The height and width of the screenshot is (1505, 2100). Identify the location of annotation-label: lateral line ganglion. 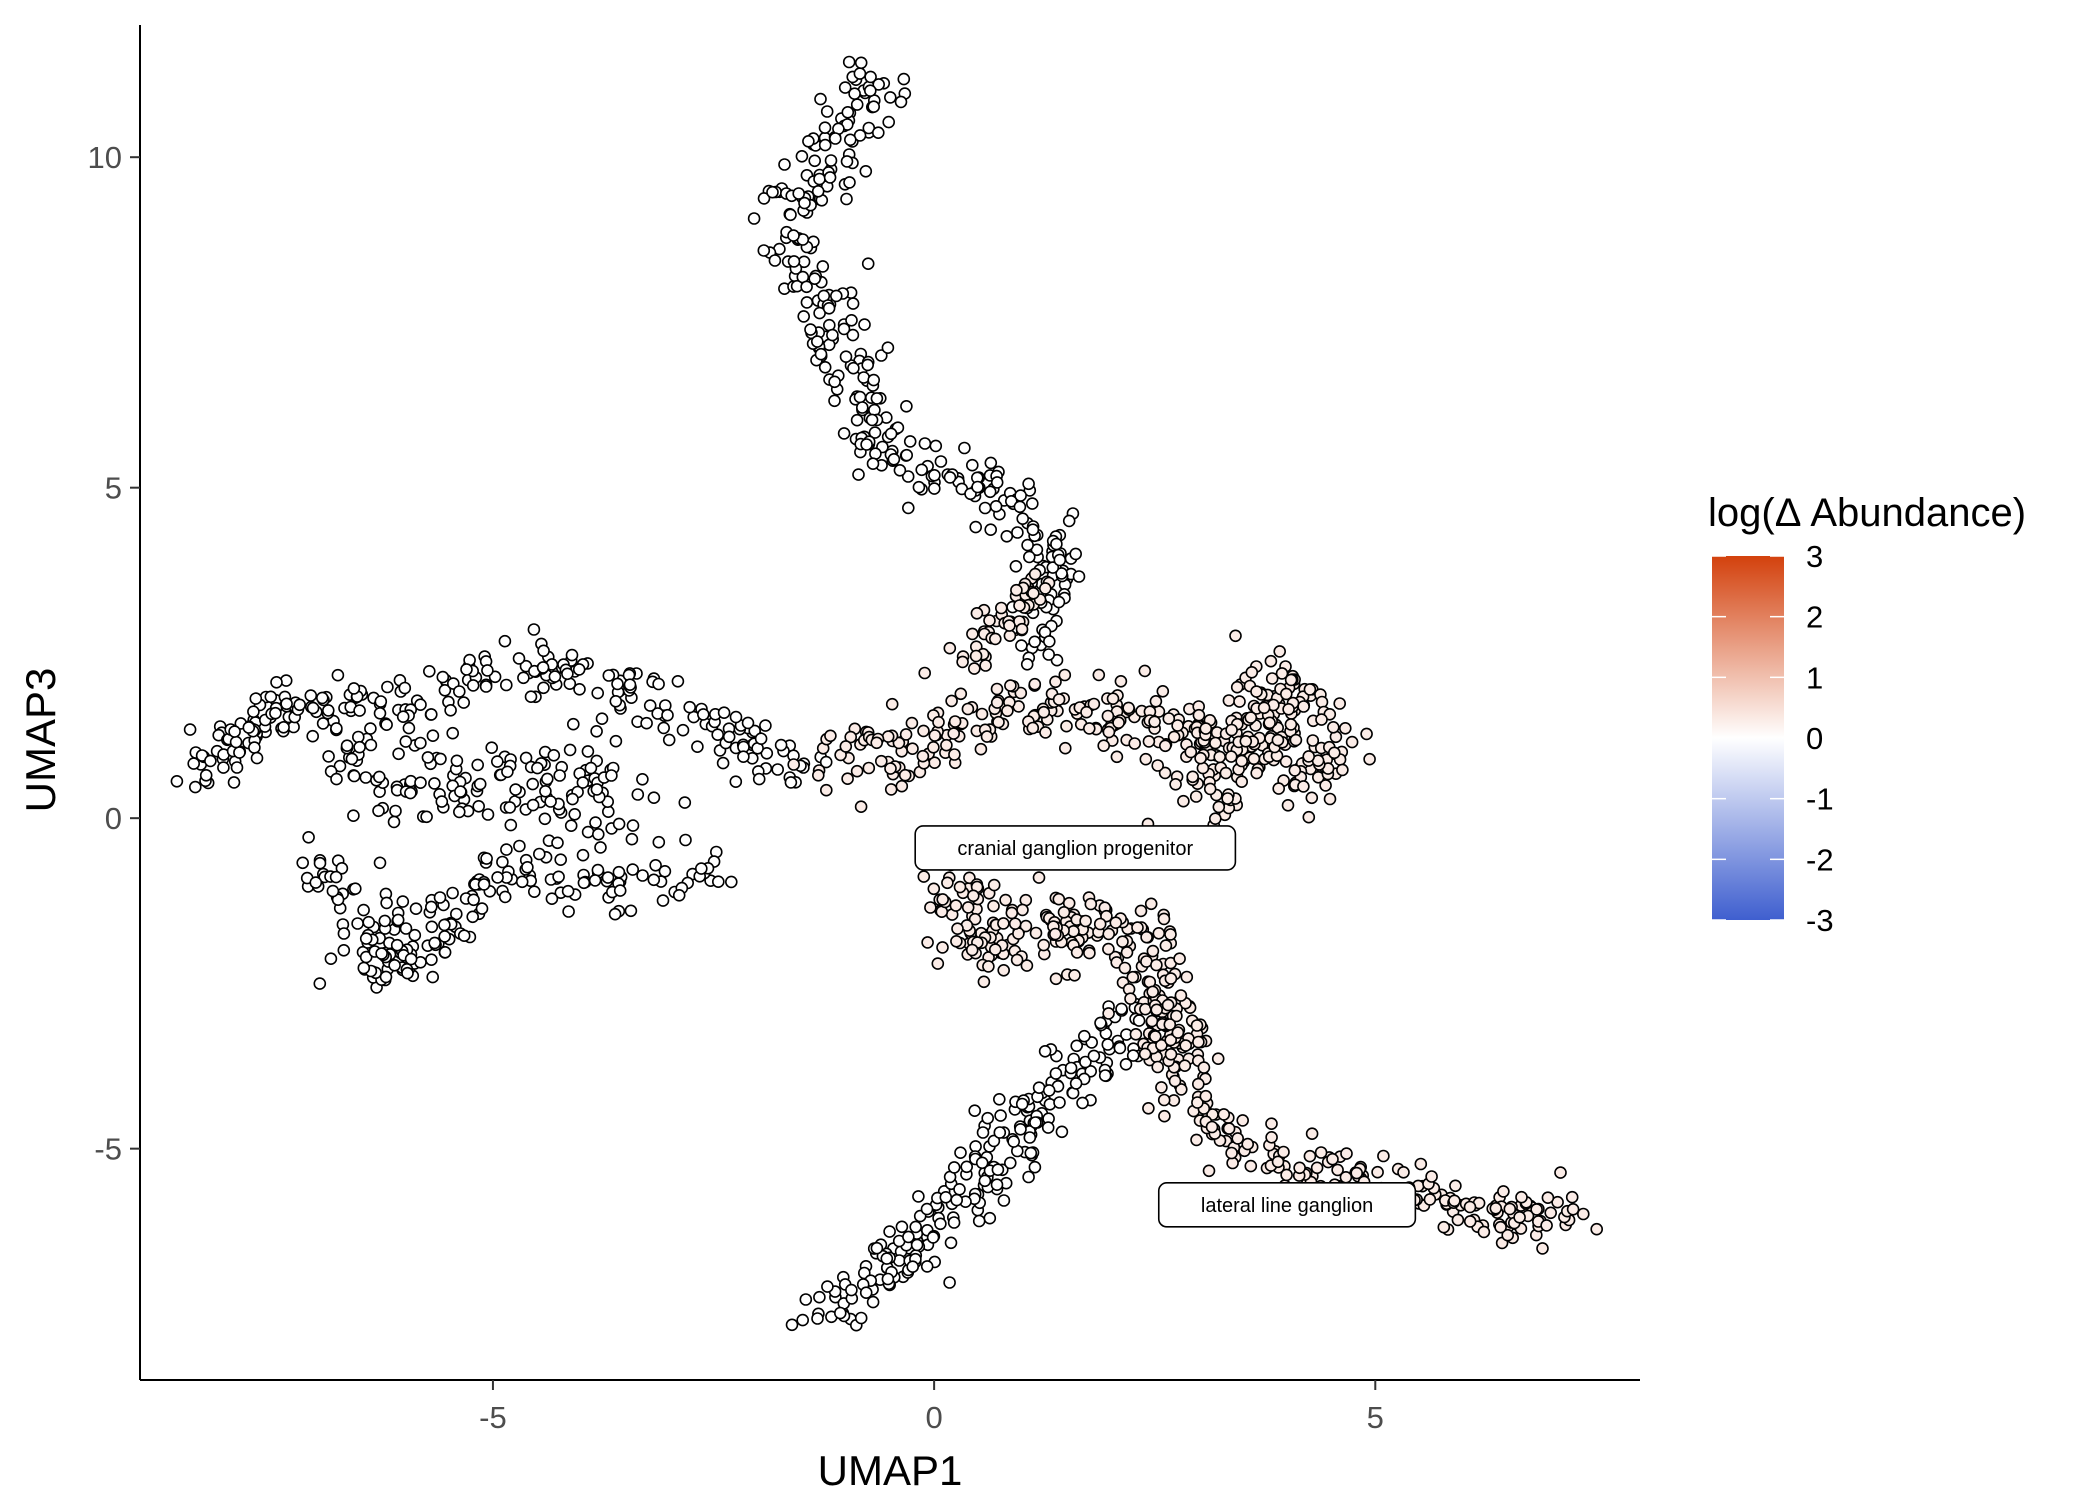
(1287, 1205).